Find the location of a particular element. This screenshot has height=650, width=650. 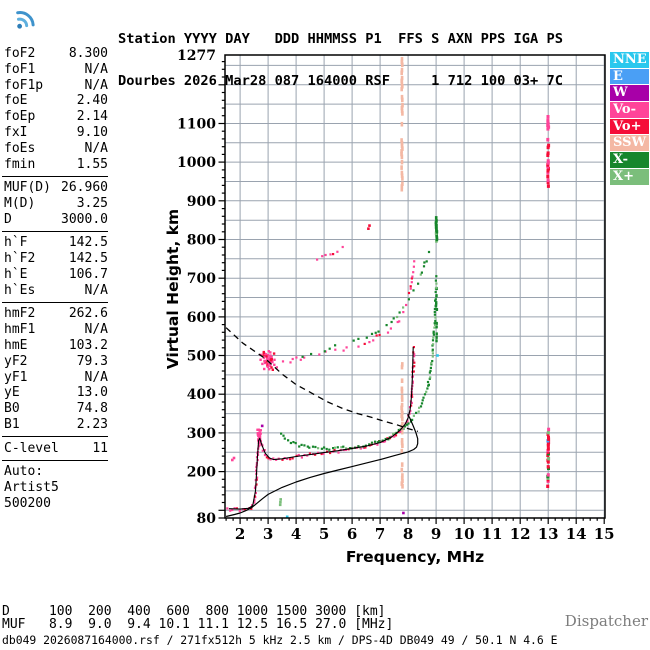

x-tick-label: 4 is located at coordinates (296, 534).